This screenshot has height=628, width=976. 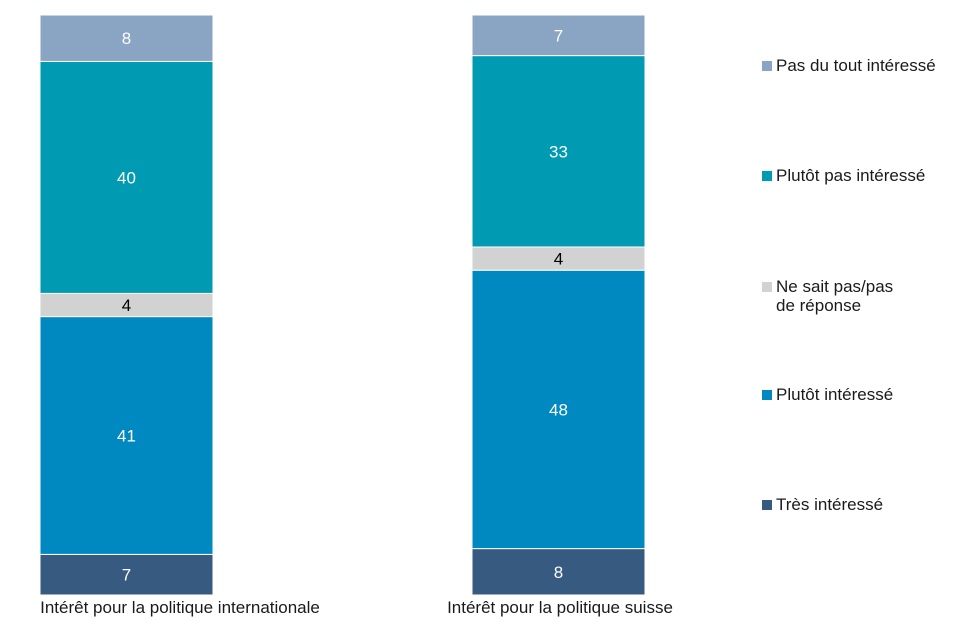 What do you see at coordinates (851, 175) in the screenshot?
I see `legend-label: Plutôt pas intéressé` at bounding box center [851, 175].